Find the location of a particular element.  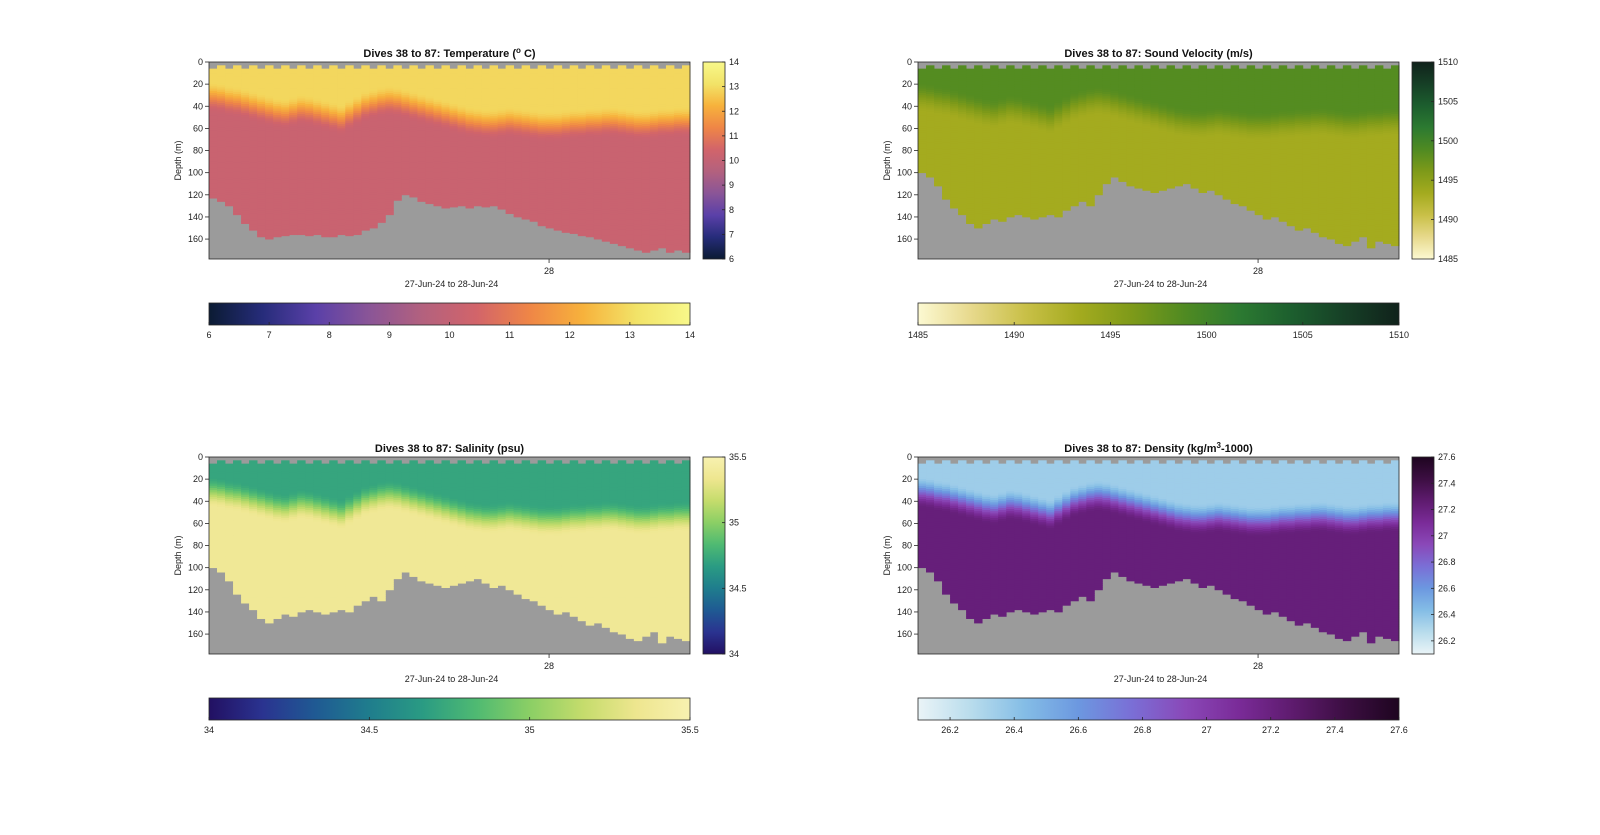

y-tick-label: 0 is located at coordinates (200, 62).